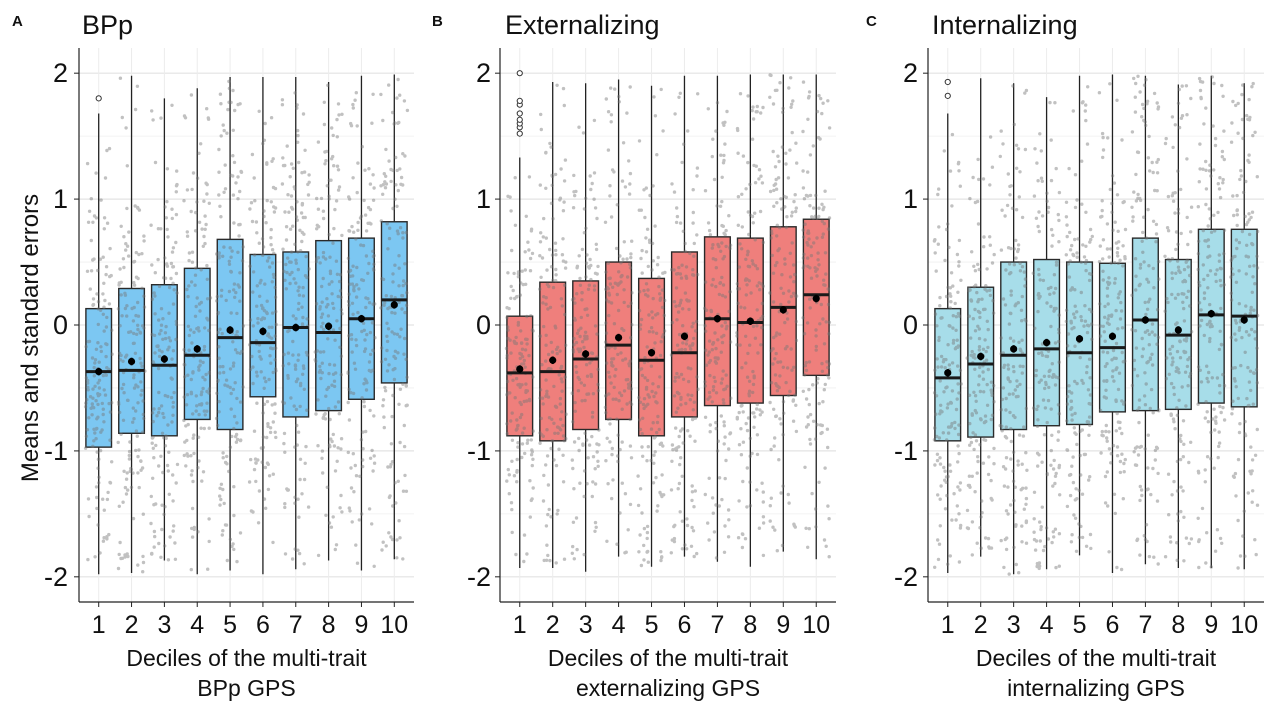 This screenshot has width=1280, height=714. What do you see at coordinates (479, 451) in the screenshot?
I see `y-tick-label: -1` at bounding box center [479, 451].